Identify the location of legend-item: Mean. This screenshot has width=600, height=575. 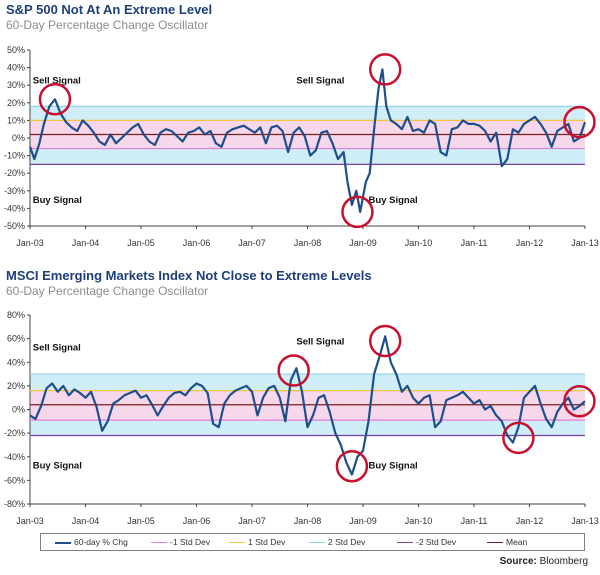
(507, 542).